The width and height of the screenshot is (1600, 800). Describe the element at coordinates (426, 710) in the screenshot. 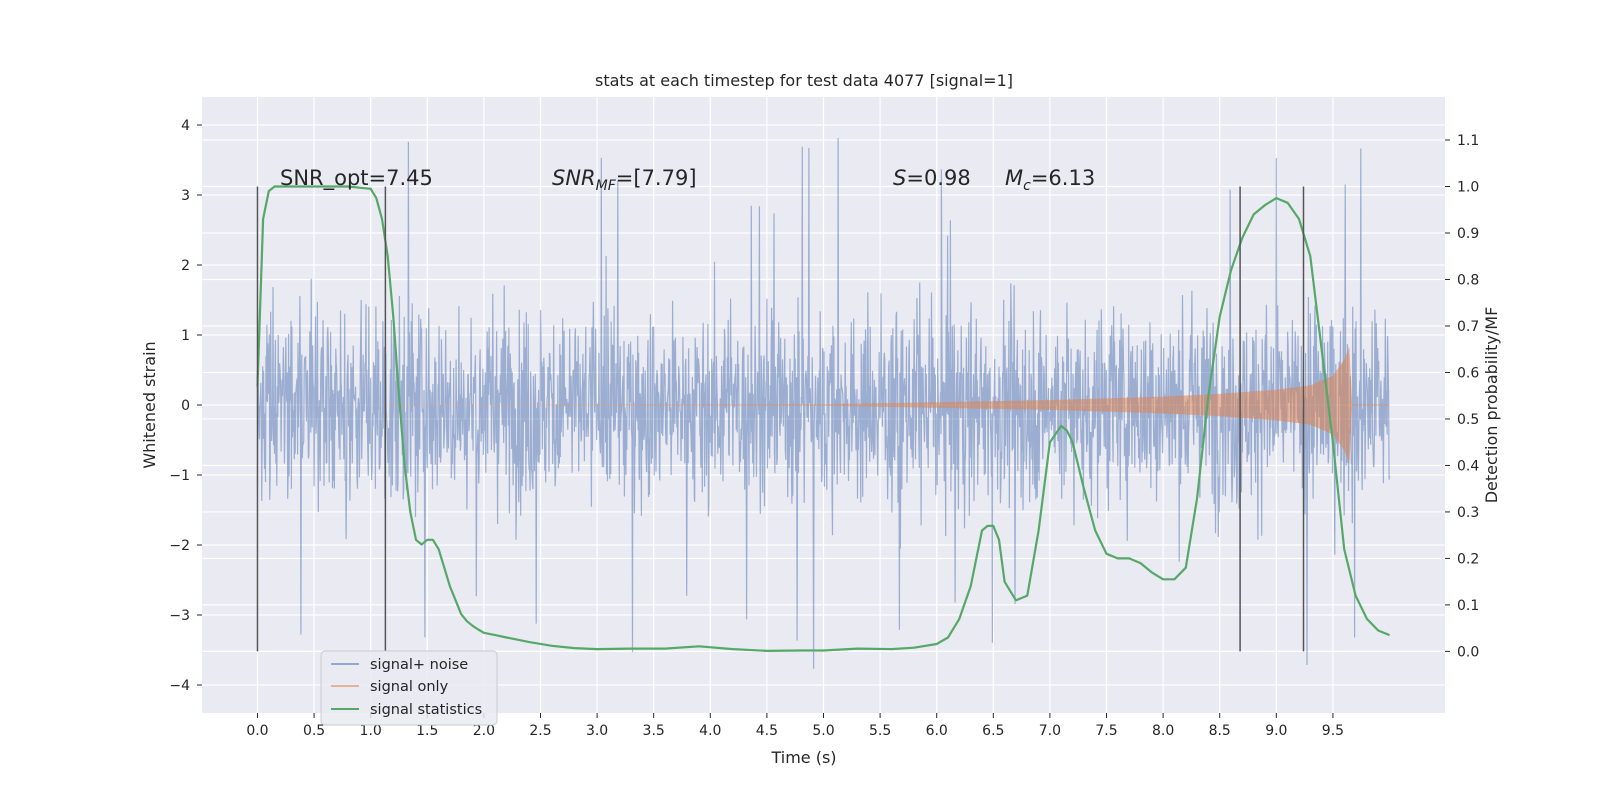

I see `legend-entry-stats: signal statistics` at that location.